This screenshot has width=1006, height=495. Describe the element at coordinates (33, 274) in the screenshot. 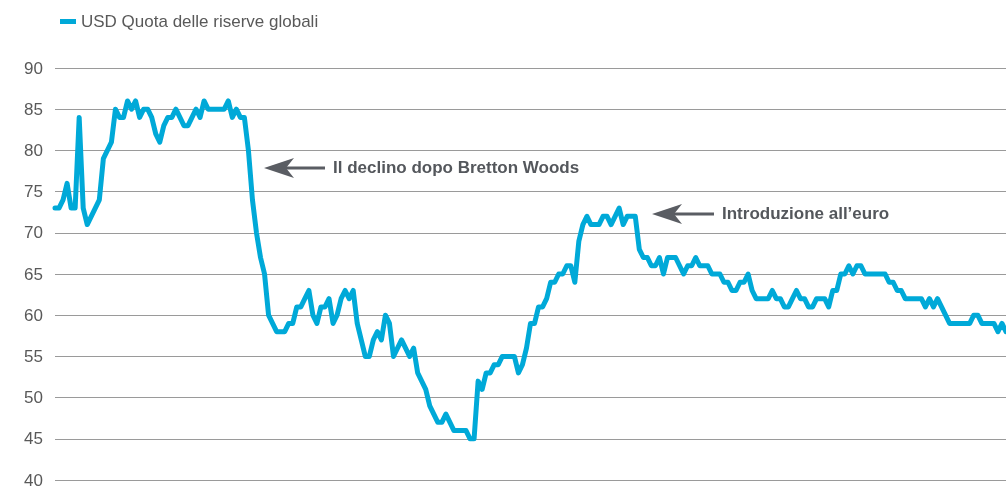

I see `y-tick-label: 65` at that location.